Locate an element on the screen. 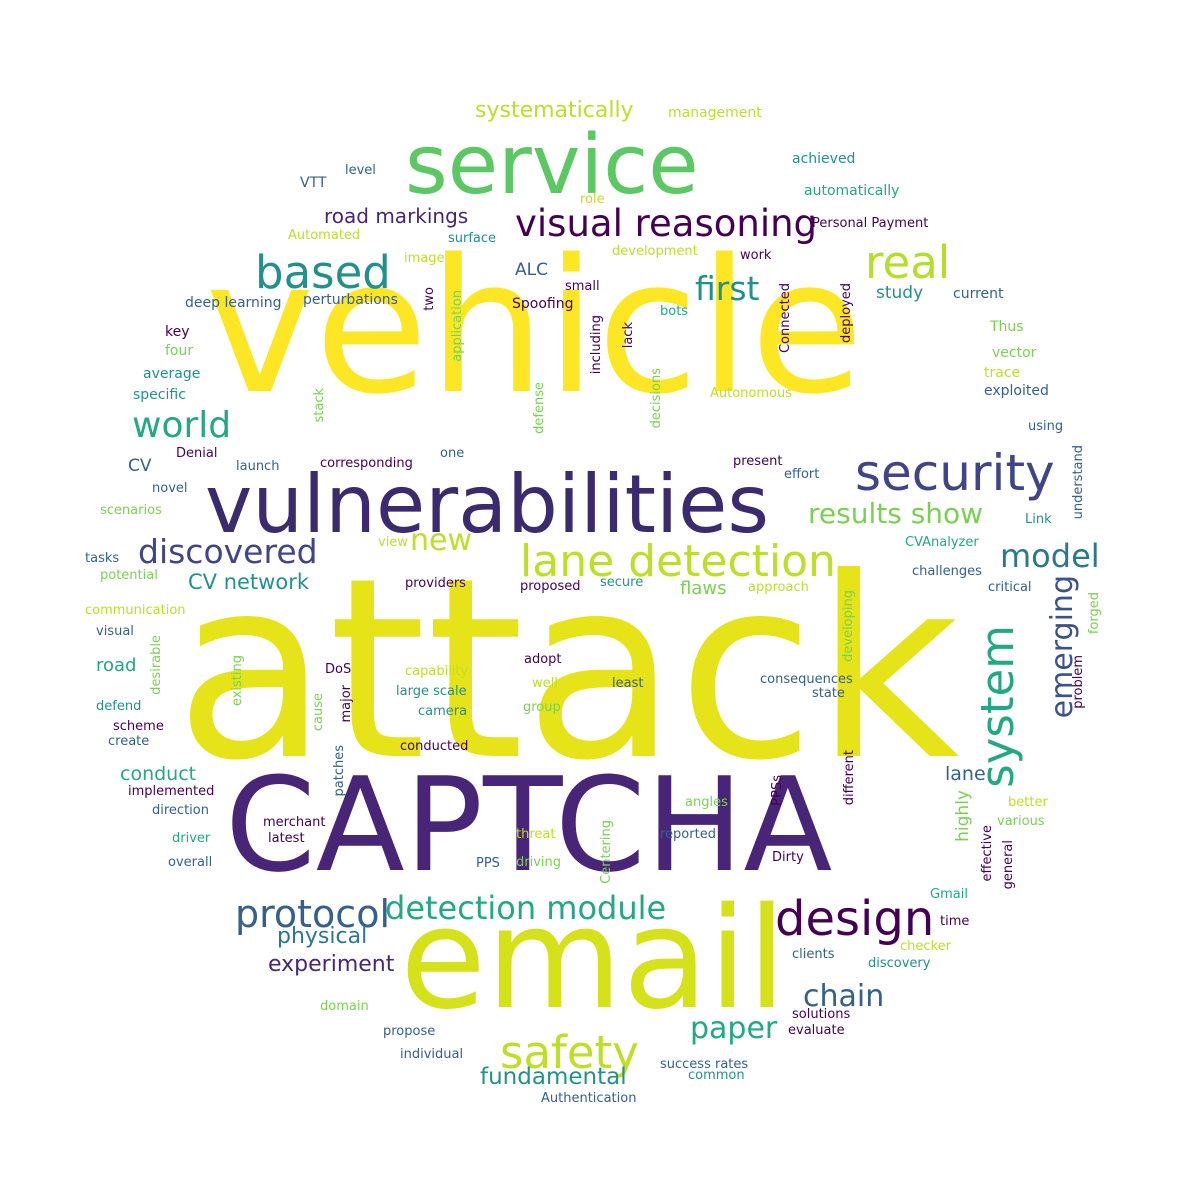 This screenshot has height=1200, width=1200. word-first: first is located at coordinates (727, 288).